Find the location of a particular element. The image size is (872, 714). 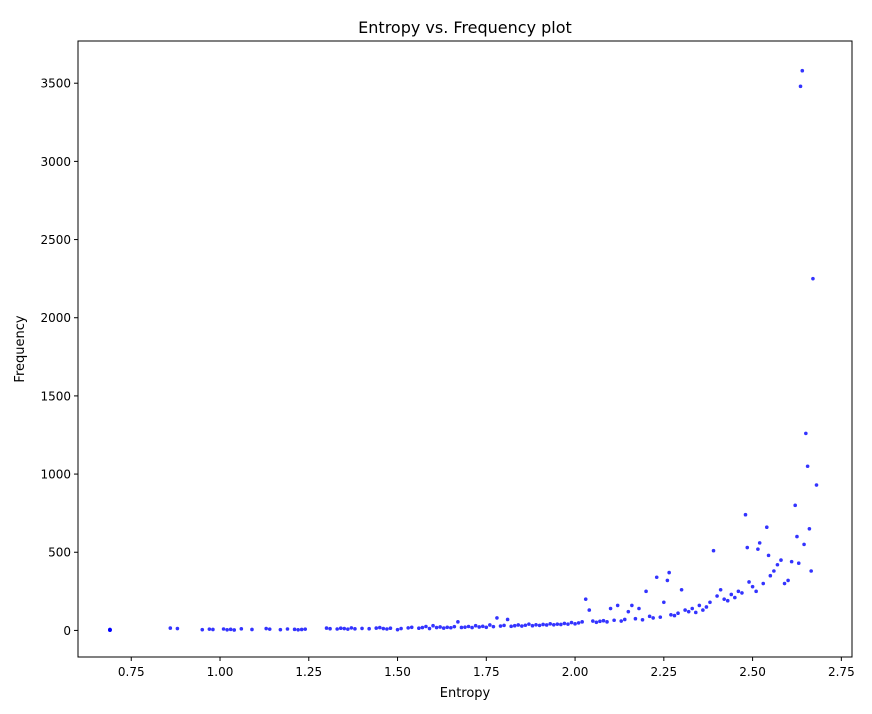

x-axis-label: Entropy is located at coordinates (465, 693).